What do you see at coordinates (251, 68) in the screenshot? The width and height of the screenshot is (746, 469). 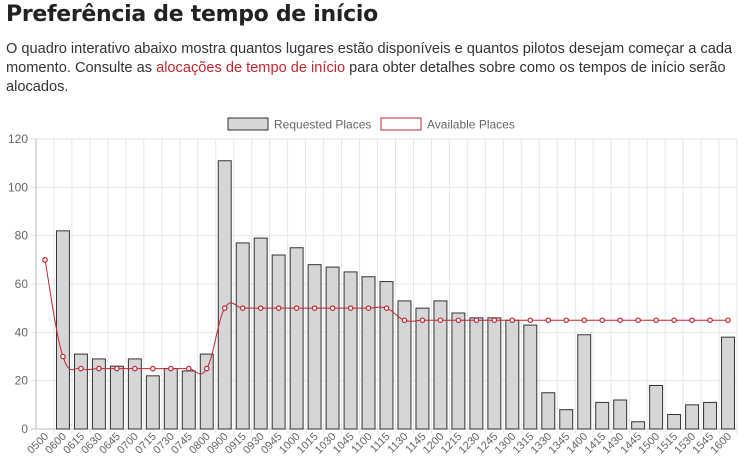 I see `start-time-allocations-link: alocações de tempo de início` at bounding box center [251, 68].